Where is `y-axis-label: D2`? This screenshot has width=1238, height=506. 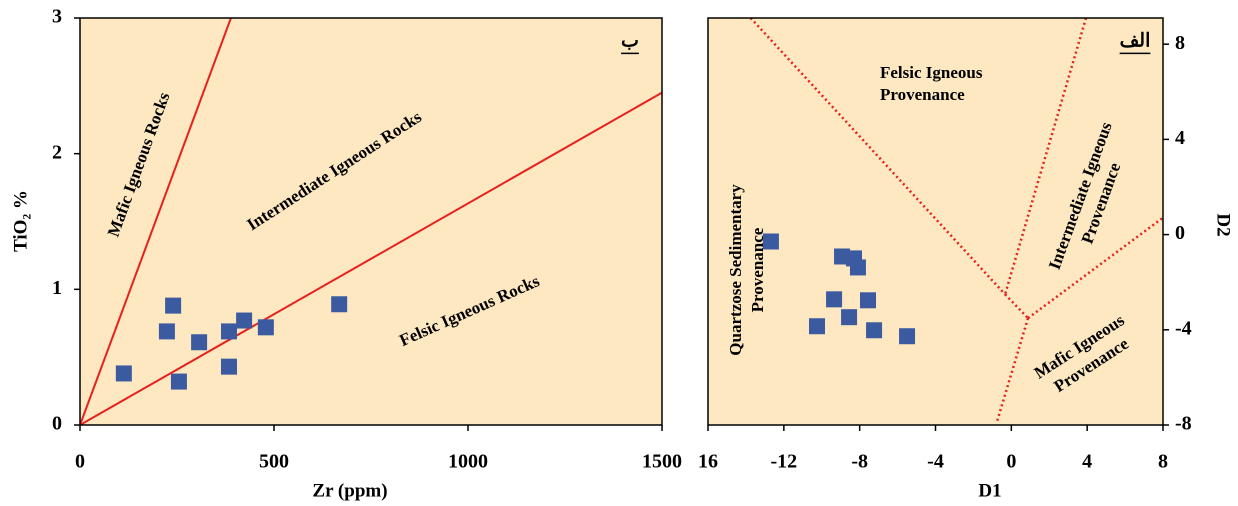 y-axis-label: D2 is located at coordinates (1223, 224).